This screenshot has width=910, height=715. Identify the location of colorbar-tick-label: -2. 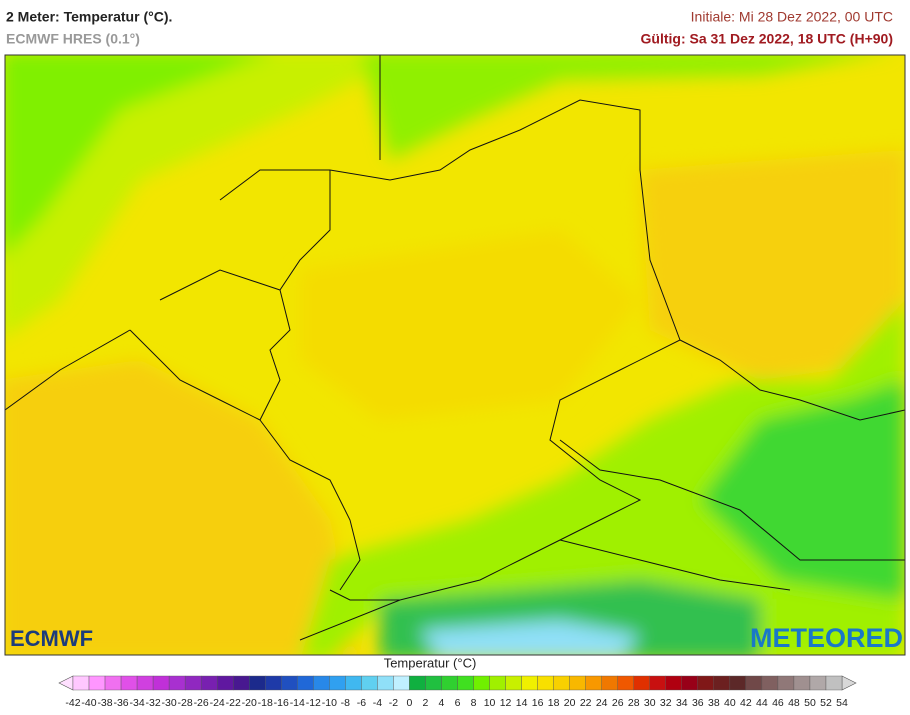
(393, 703).